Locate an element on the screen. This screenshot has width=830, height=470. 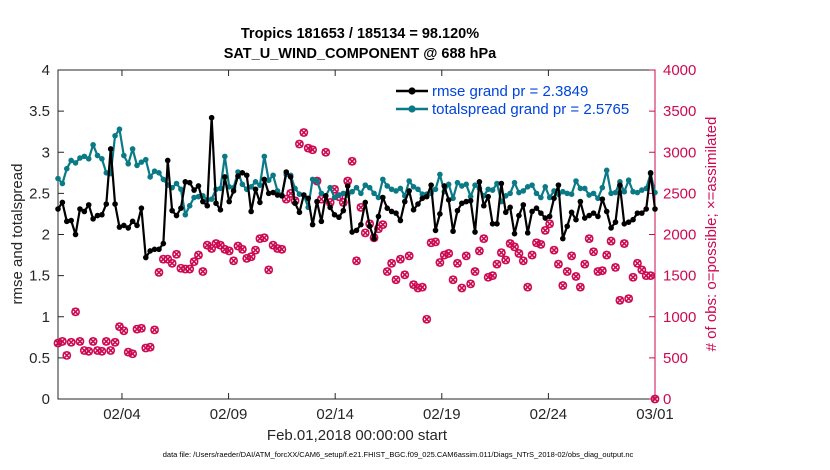
y-left-tick-label: 1.5 is located at coordinates (39, 276).